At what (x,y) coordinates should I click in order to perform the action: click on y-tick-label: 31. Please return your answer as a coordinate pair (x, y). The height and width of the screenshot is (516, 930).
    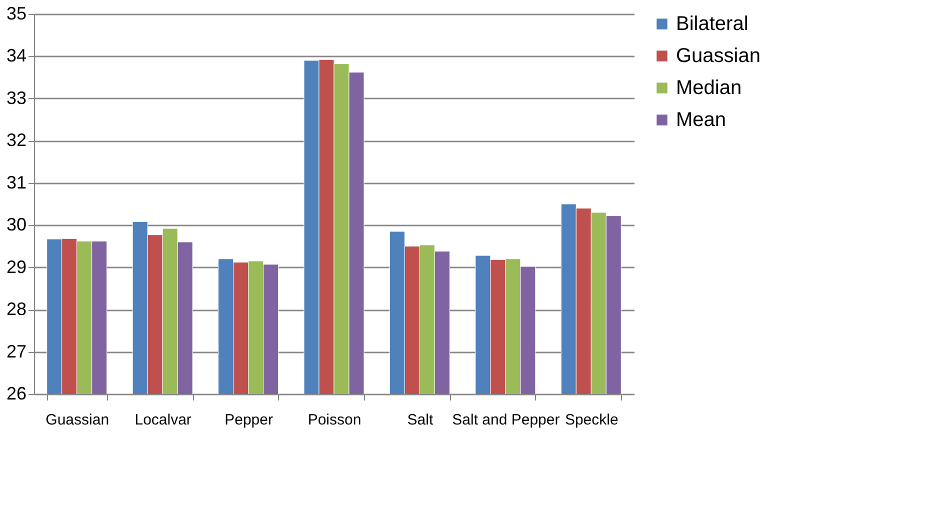
    Looking at the image, I should click on (16, 182).